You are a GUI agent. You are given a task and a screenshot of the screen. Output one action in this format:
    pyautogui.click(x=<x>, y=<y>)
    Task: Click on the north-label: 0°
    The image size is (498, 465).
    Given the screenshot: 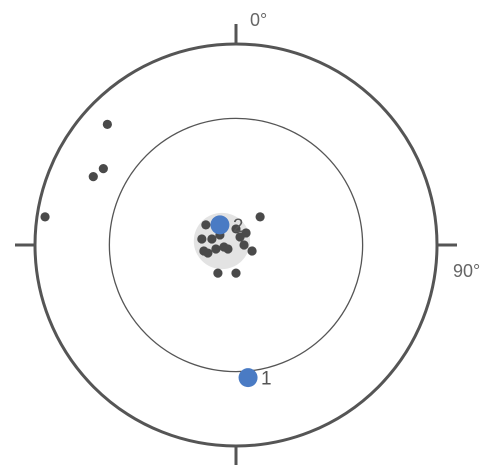 What is the action you would take?
    pyautogui.click(x=258, y=20)
    